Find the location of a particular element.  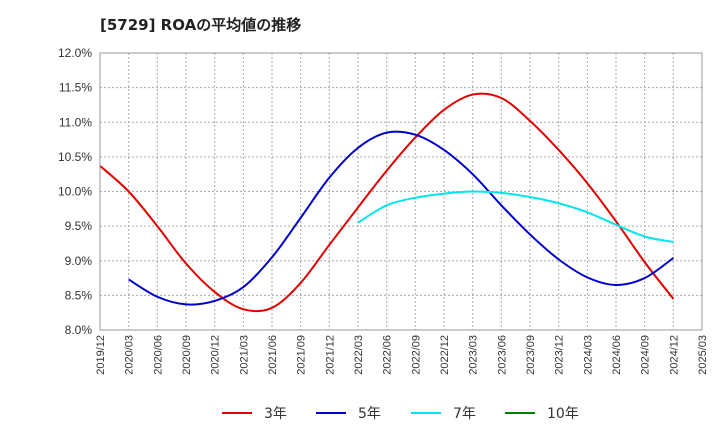

chart-title: [5729] ROAの平均値の推移 is located at coordinates (200, 25).